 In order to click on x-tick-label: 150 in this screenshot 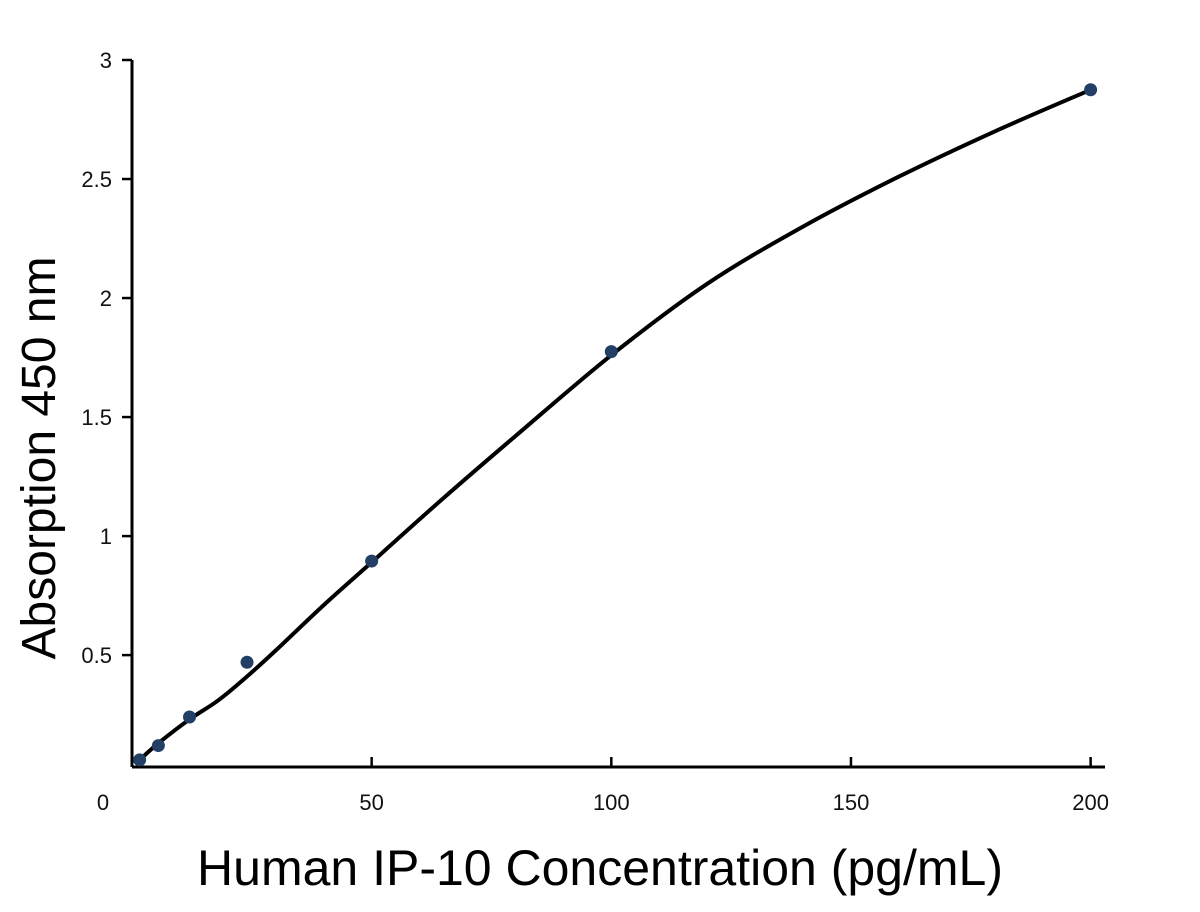, I will do `click(851, 802)`.